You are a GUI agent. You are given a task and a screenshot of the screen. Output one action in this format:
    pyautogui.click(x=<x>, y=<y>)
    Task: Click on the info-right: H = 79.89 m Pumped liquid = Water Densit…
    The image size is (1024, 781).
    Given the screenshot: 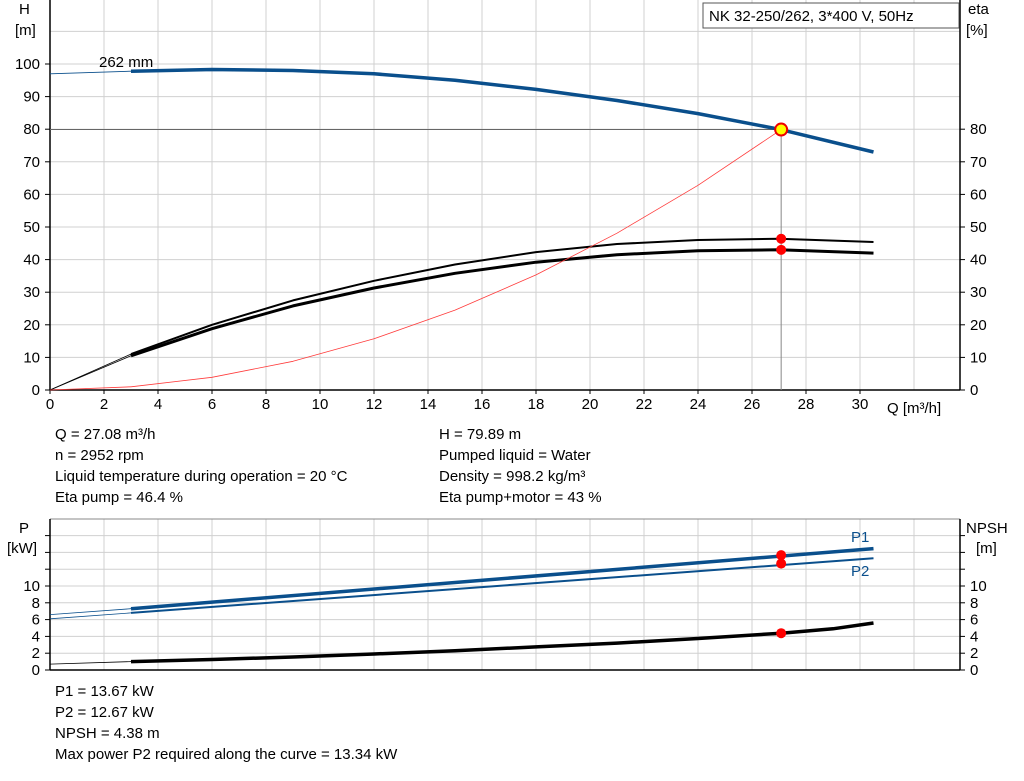 What is the action you would take?
    pyautogui.click(x=520, y=466)
    